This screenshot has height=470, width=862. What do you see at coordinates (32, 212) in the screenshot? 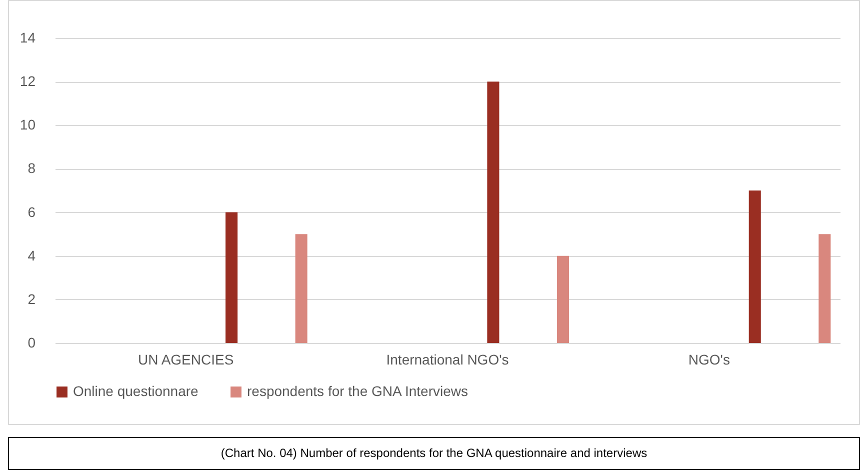
I see `y-tick-label: 6` at bounding box center [32, 212].